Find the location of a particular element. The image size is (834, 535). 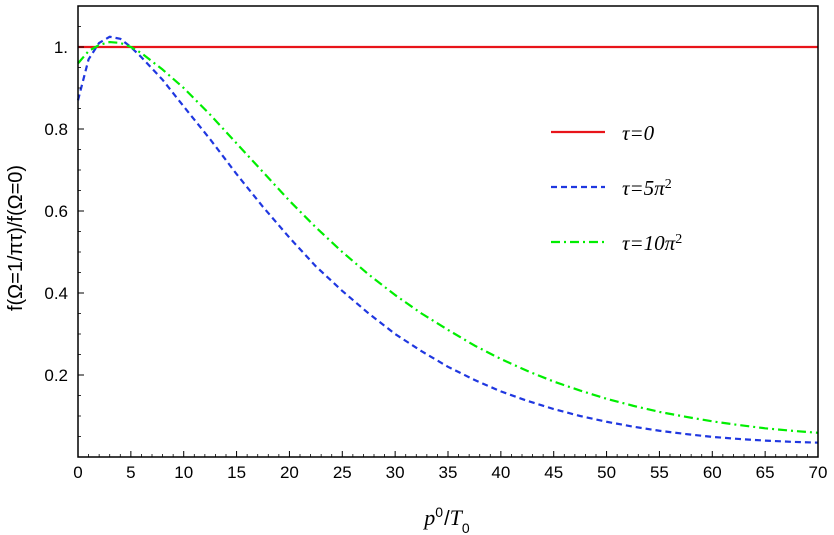

x-axis-ticks: 0 5 10 15 20 25 30 35 40 45 50 55 60 65 70 is located at coordinates (450, 466).